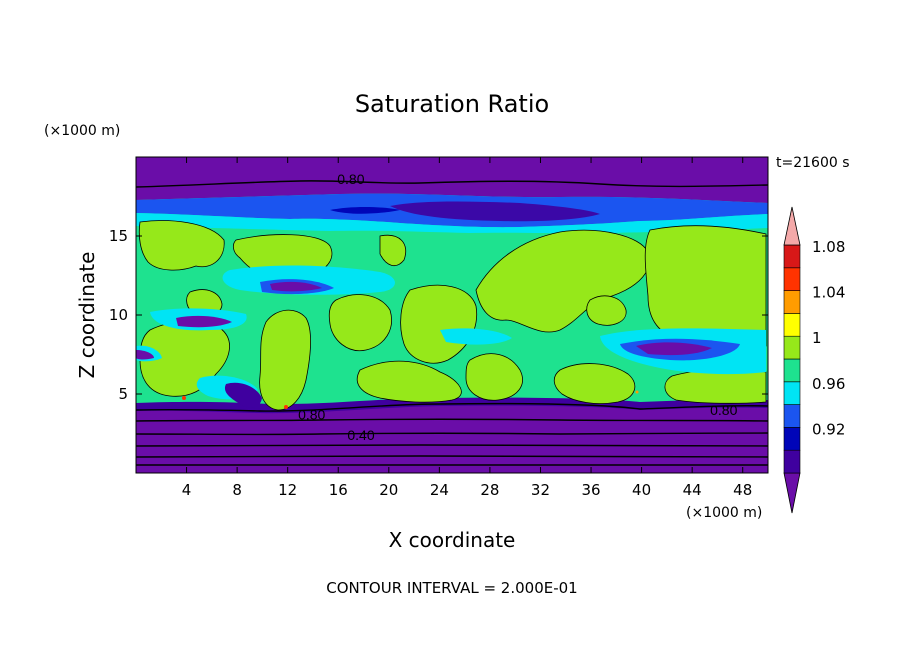 The width and height of the screenshot is (904, 654). I want to click on x-tick-label: 12, so click(287, 490).